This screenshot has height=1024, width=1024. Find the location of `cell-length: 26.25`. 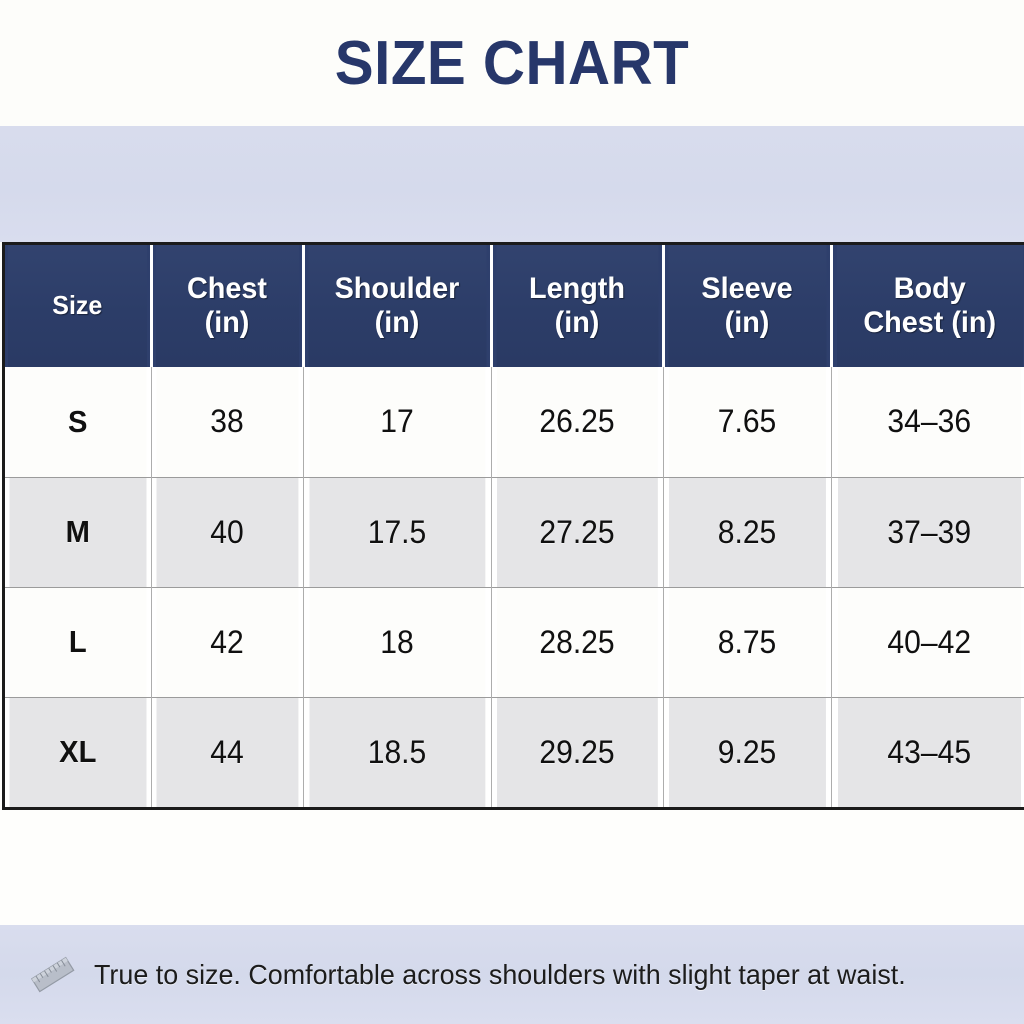

cell-length: 26.25 is located at coordinates (577, 422).